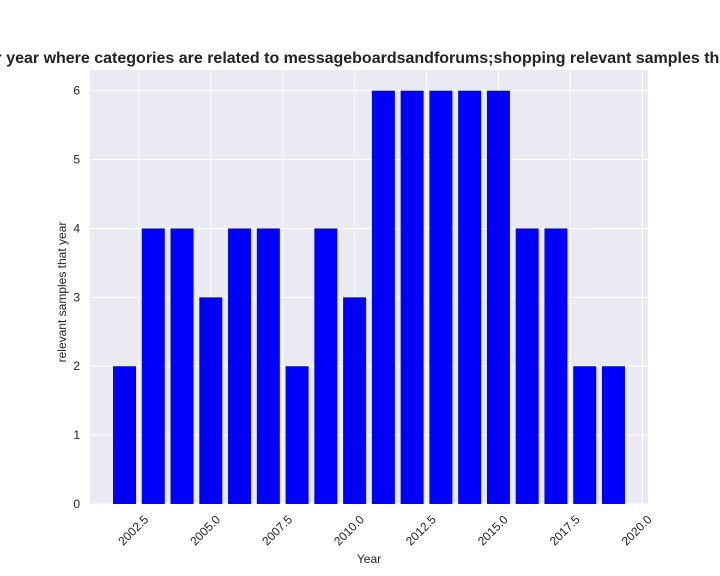 Image resolution: width=720 pixels, height=576 pixels. I want to click on bar-2004, so click(182, 366).